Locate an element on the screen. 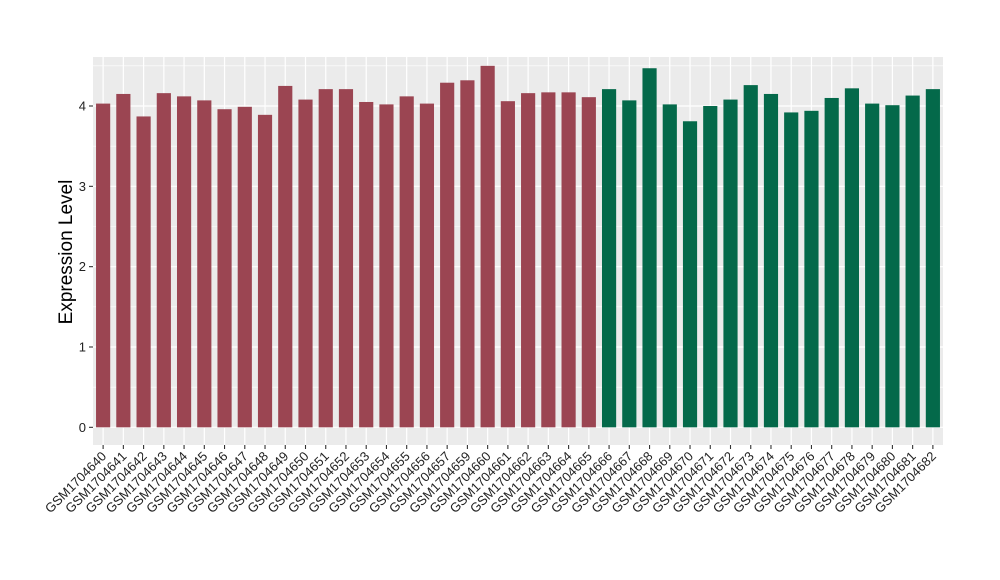 The width and height of the screenshot is (1000, 580). y-tick-label: 1 is located at coordinates (82, 346).